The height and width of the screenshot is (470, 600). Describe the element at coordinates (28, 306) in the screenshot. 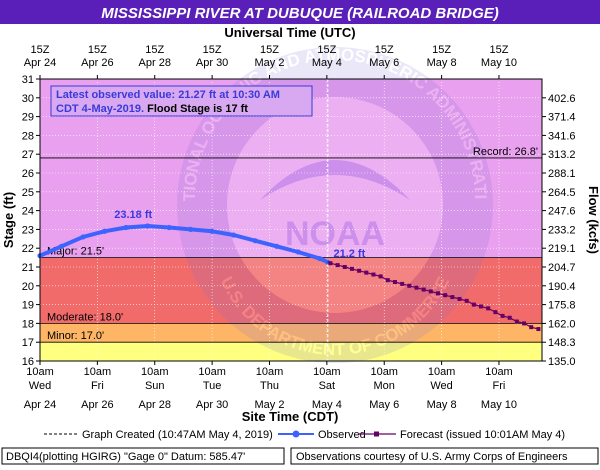

I see `stage-tick-label: 19` at that location.